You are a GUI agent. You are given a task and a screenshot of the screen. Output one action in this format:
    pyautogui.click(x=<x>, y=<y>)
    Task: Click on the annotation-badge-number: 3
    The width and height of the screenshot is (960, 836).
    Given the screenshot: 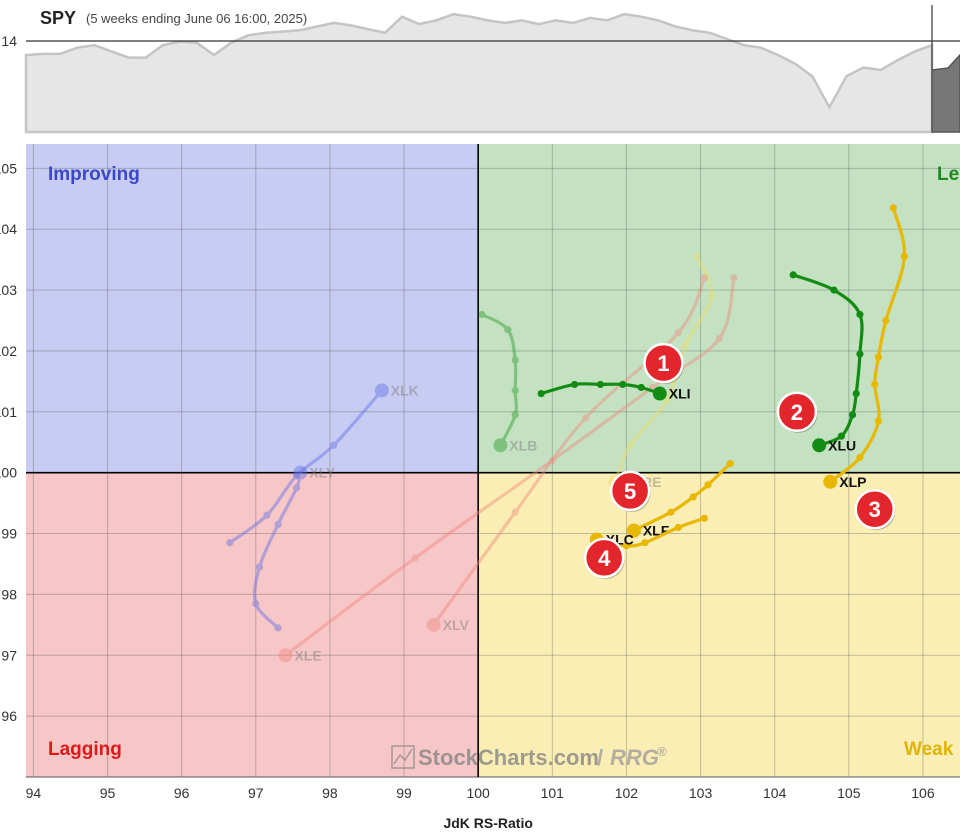 What is the action you would take?
    pyautogui.click(x=875, y=509)
    